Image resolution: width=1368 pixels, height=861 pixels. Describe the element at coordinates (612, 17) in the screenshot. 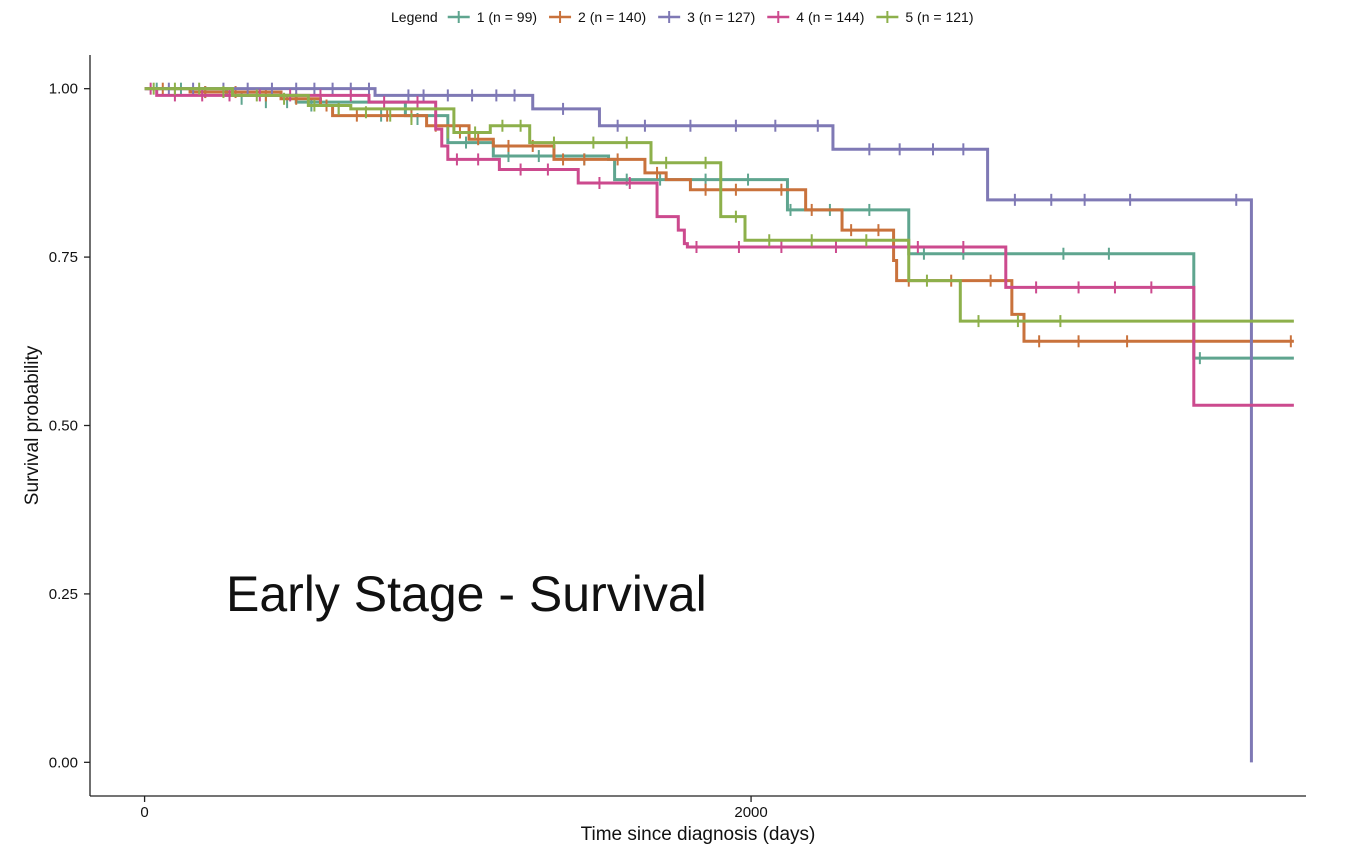

I see `legend-label: 2 (n = 140)` at that location.